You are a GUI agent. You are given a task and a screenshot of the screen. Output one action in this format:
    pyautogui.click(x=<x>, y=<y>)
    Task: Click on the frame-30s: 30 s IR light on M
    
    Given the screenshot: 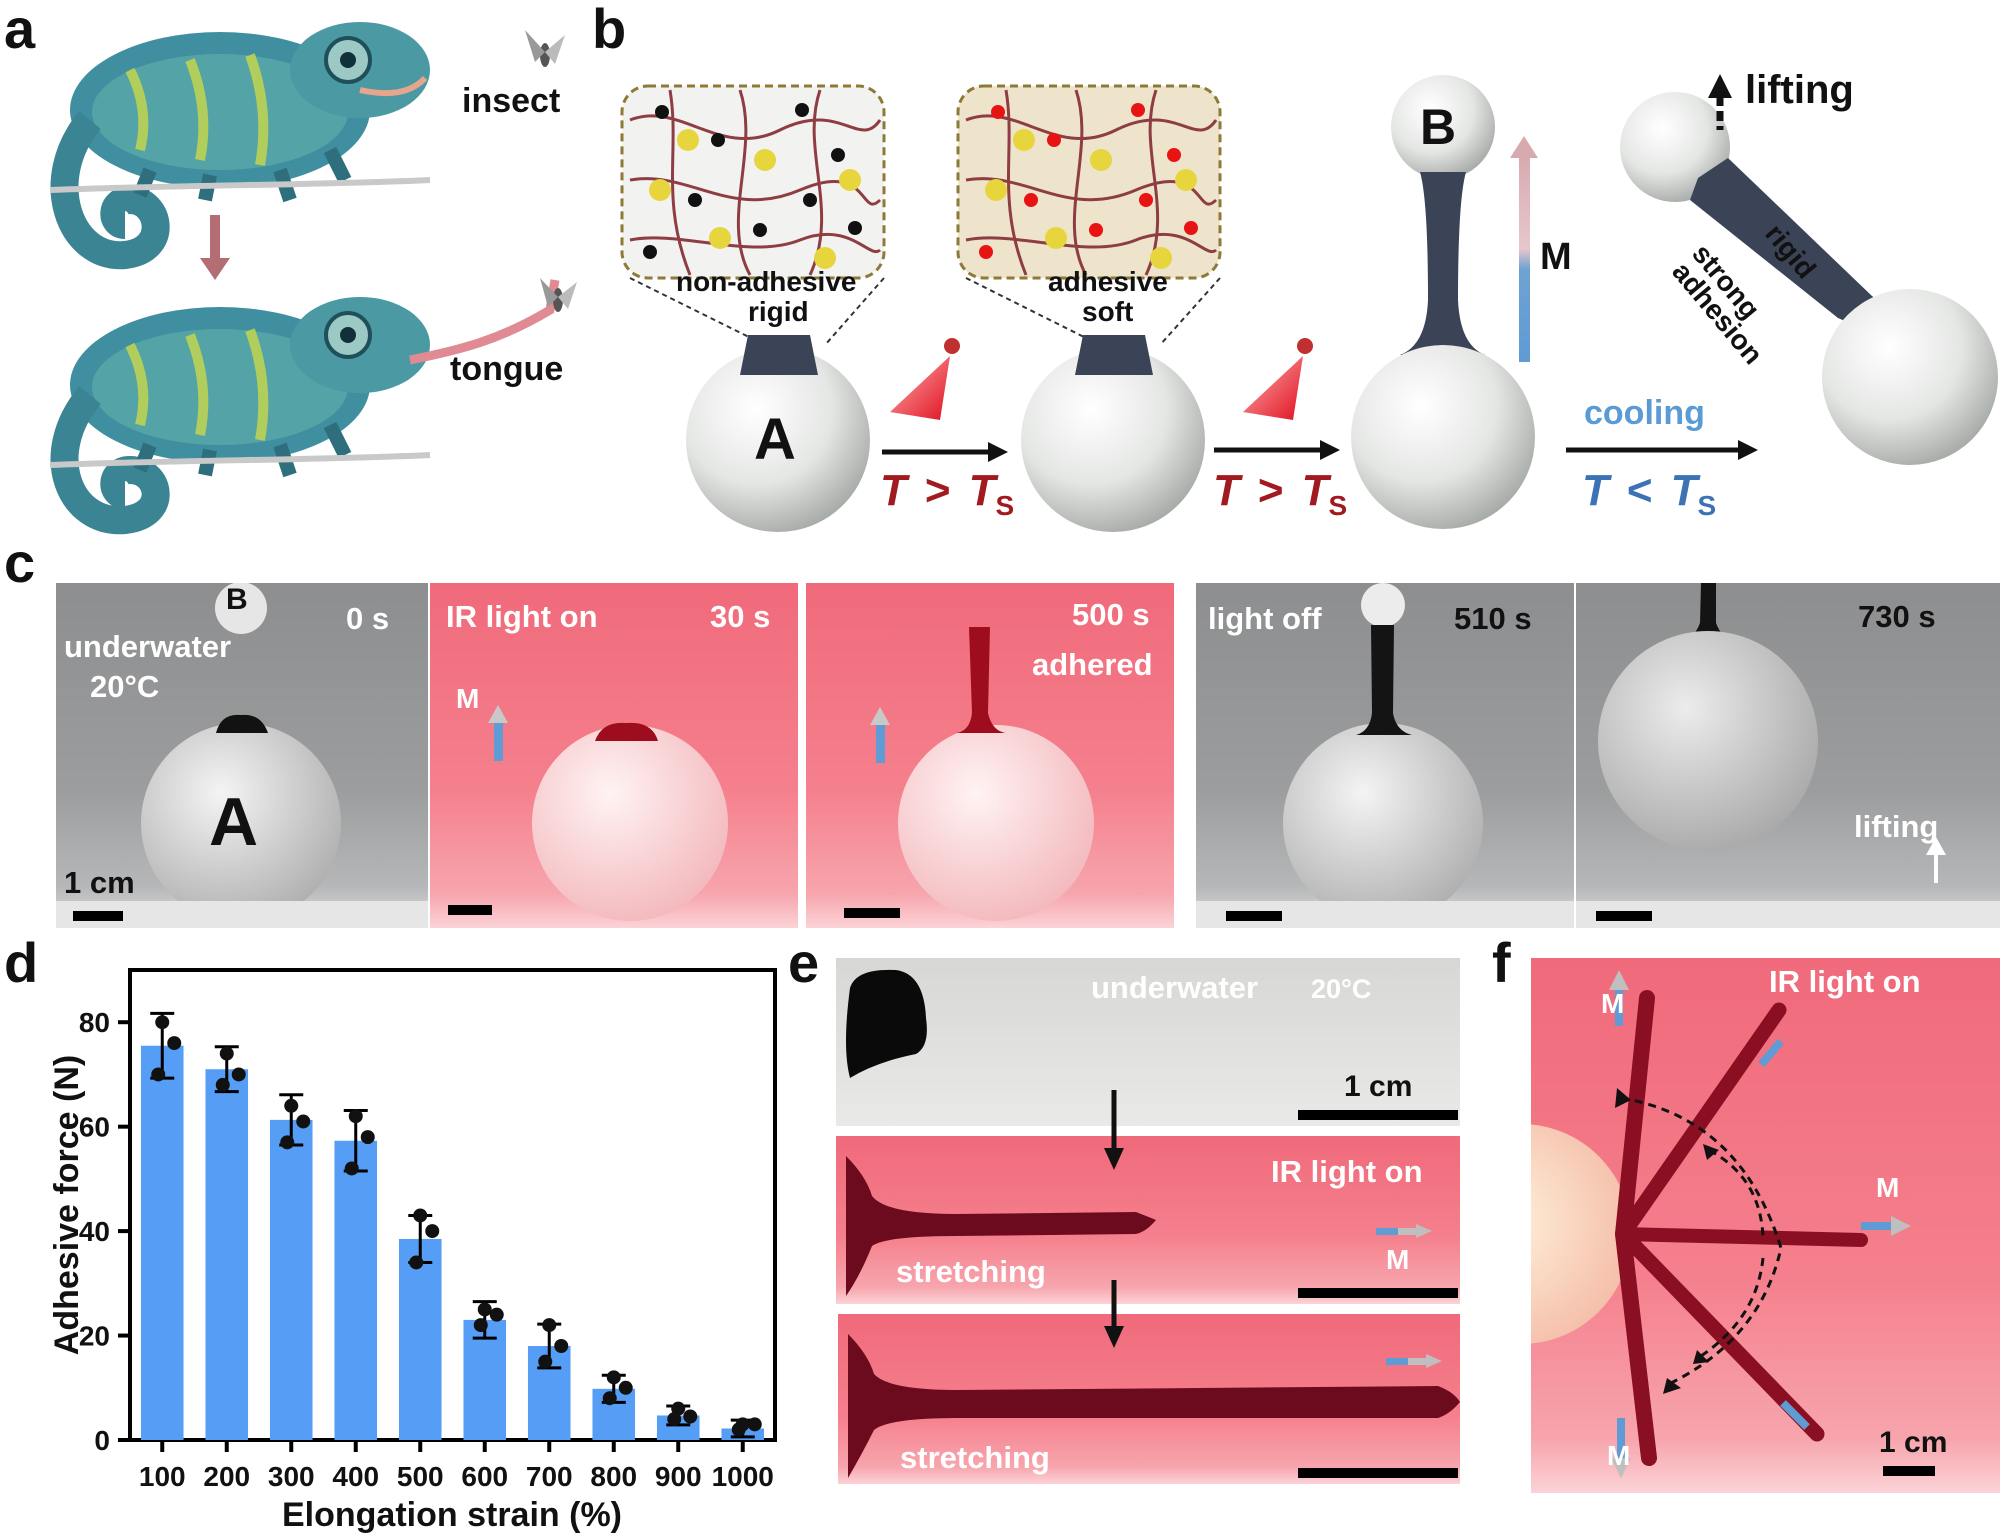 What is the action you would take?
    pyautogui.click(x=614, y=755)
    